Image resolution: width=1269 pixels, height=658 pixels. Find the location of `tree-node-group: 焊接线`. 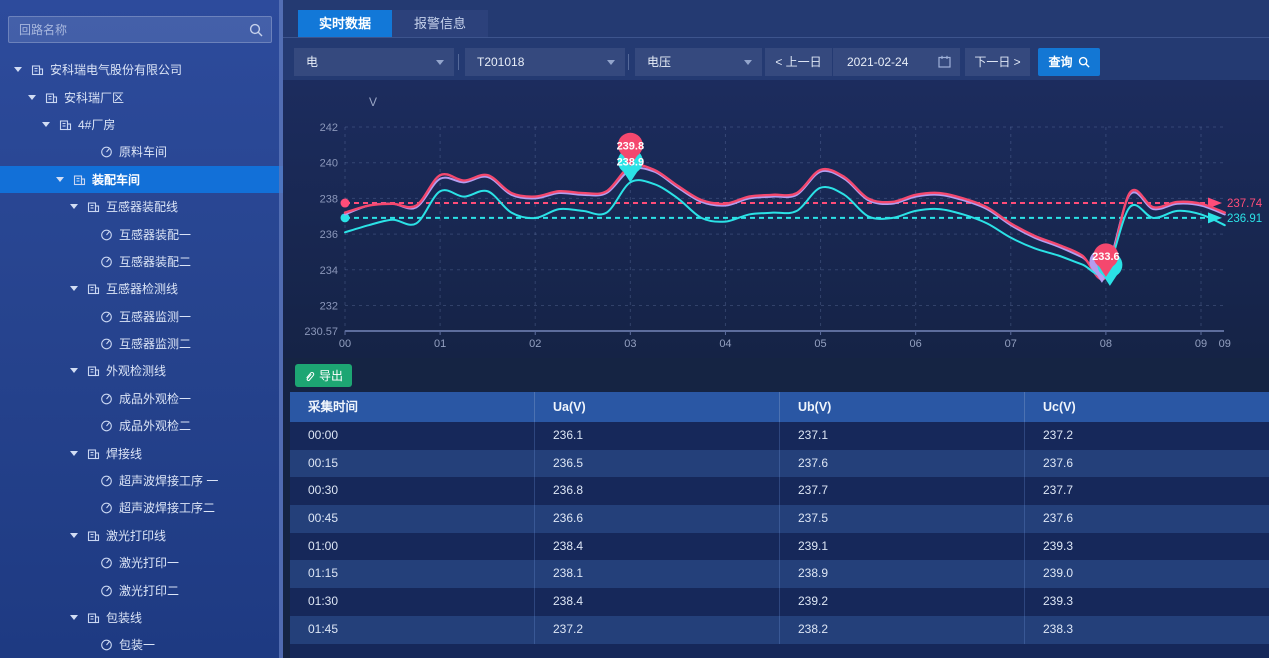

tree-node-group: 焊接线 is located at coordinates (141, 452).